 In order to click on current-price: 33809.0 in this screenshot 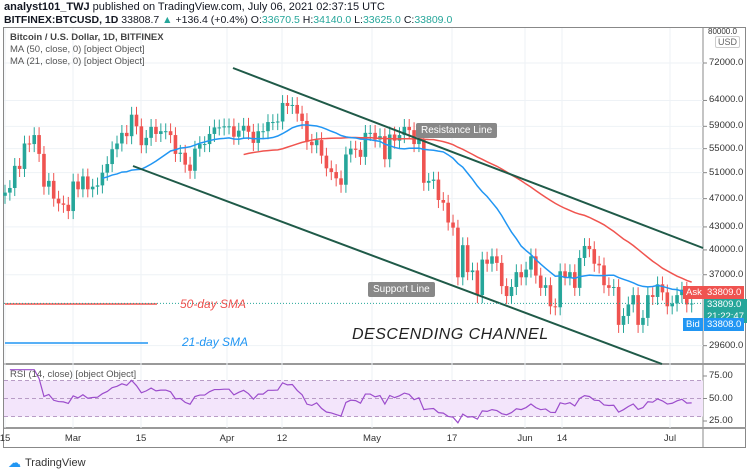, I will do `click(724, 304)`.